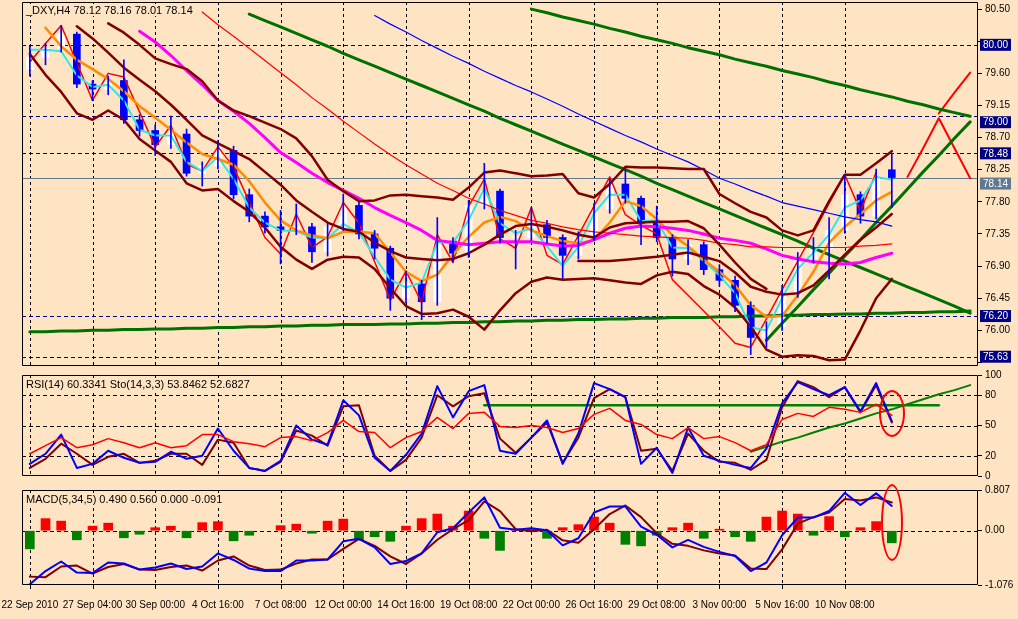 The width and height of the screenshot is (1018, 619). I want to click on y-tick-label: 0, so click(988, 475).